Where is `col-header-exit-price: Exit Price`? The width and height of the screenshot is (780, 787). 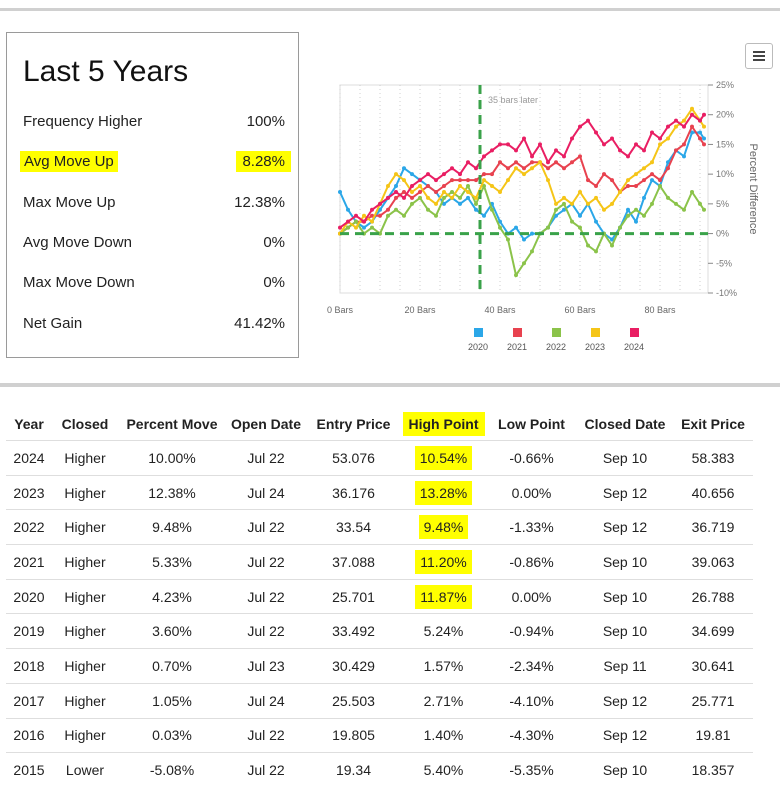 col-header-exit-price: Exit Price is located at coordinates (713, 424).